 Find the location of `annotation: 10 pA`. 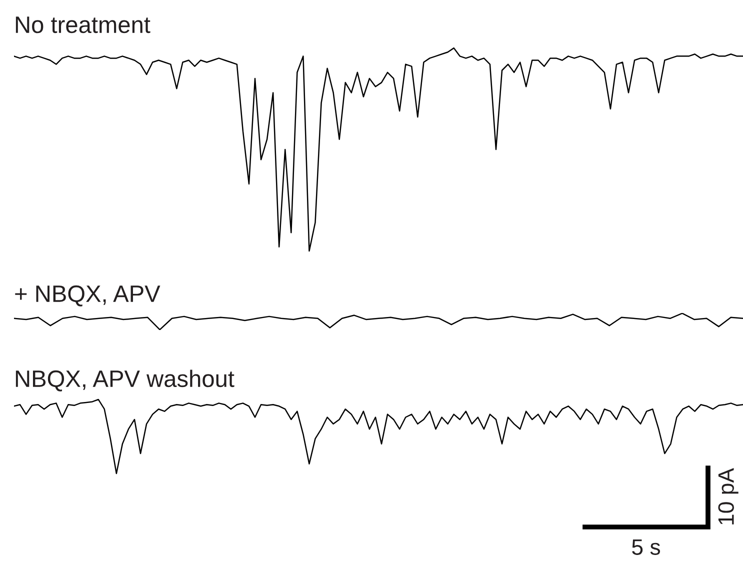

annotation: 10 pA is located at coordinates (728, 496).